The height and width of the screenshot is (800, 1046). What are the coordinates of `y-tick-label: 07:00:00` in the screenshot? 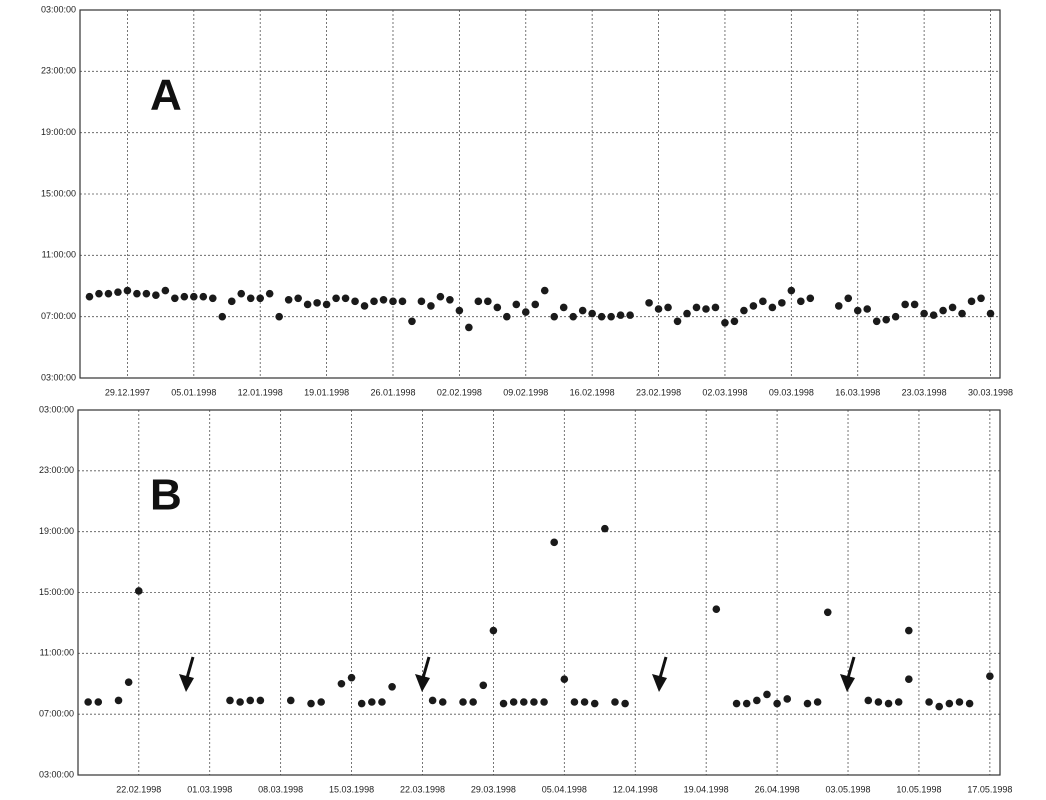 It's located at (56, 714).